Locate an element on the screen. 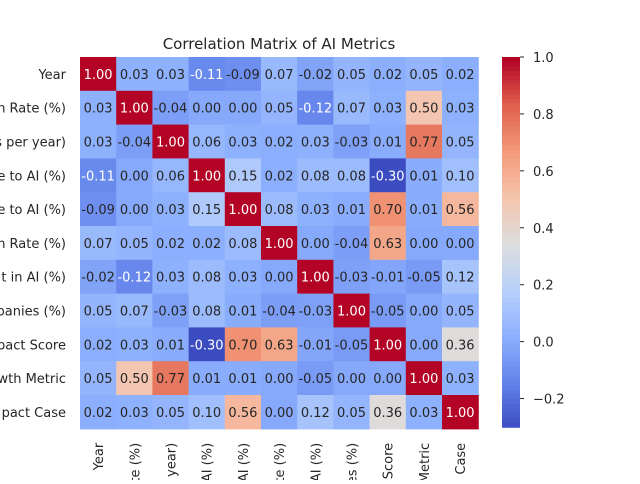 Image resolution: width=640 pixels, height=484 pixels. column-tick-label: Metric is located at coordinates (425, 461).